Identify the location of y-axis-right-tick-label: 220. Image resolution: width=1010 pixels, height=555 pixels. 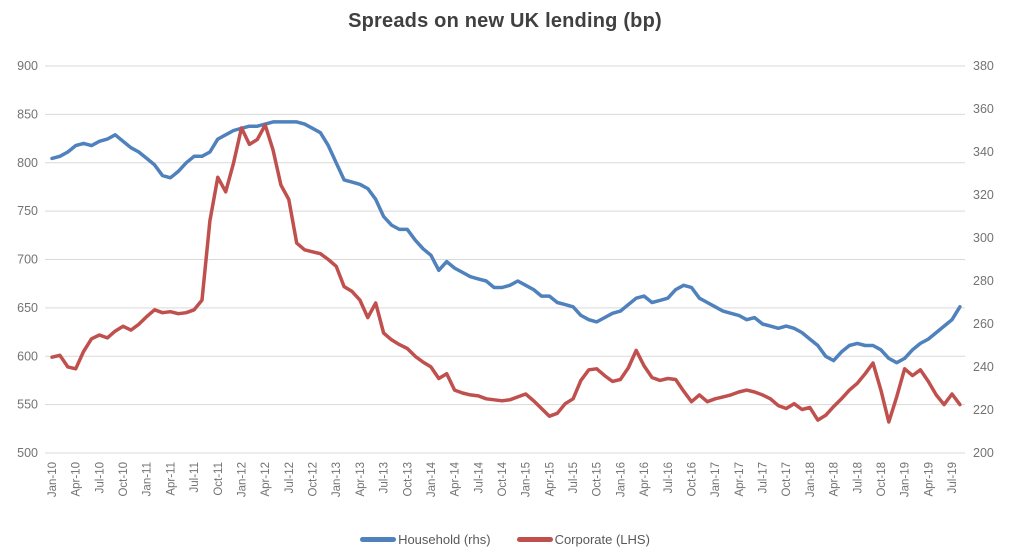
(983, 410).